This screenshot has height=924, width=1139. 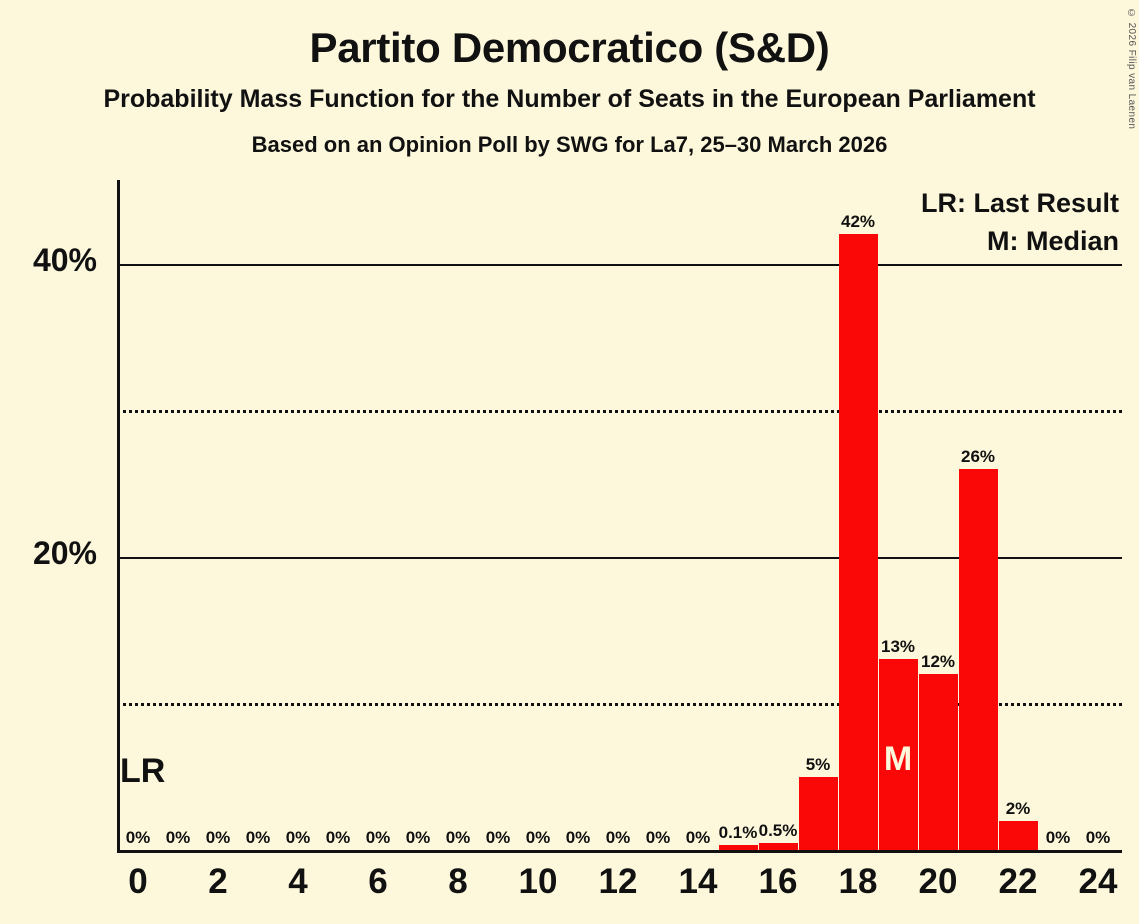 I want to click on median-marker: M, so click(x=898, y=759).